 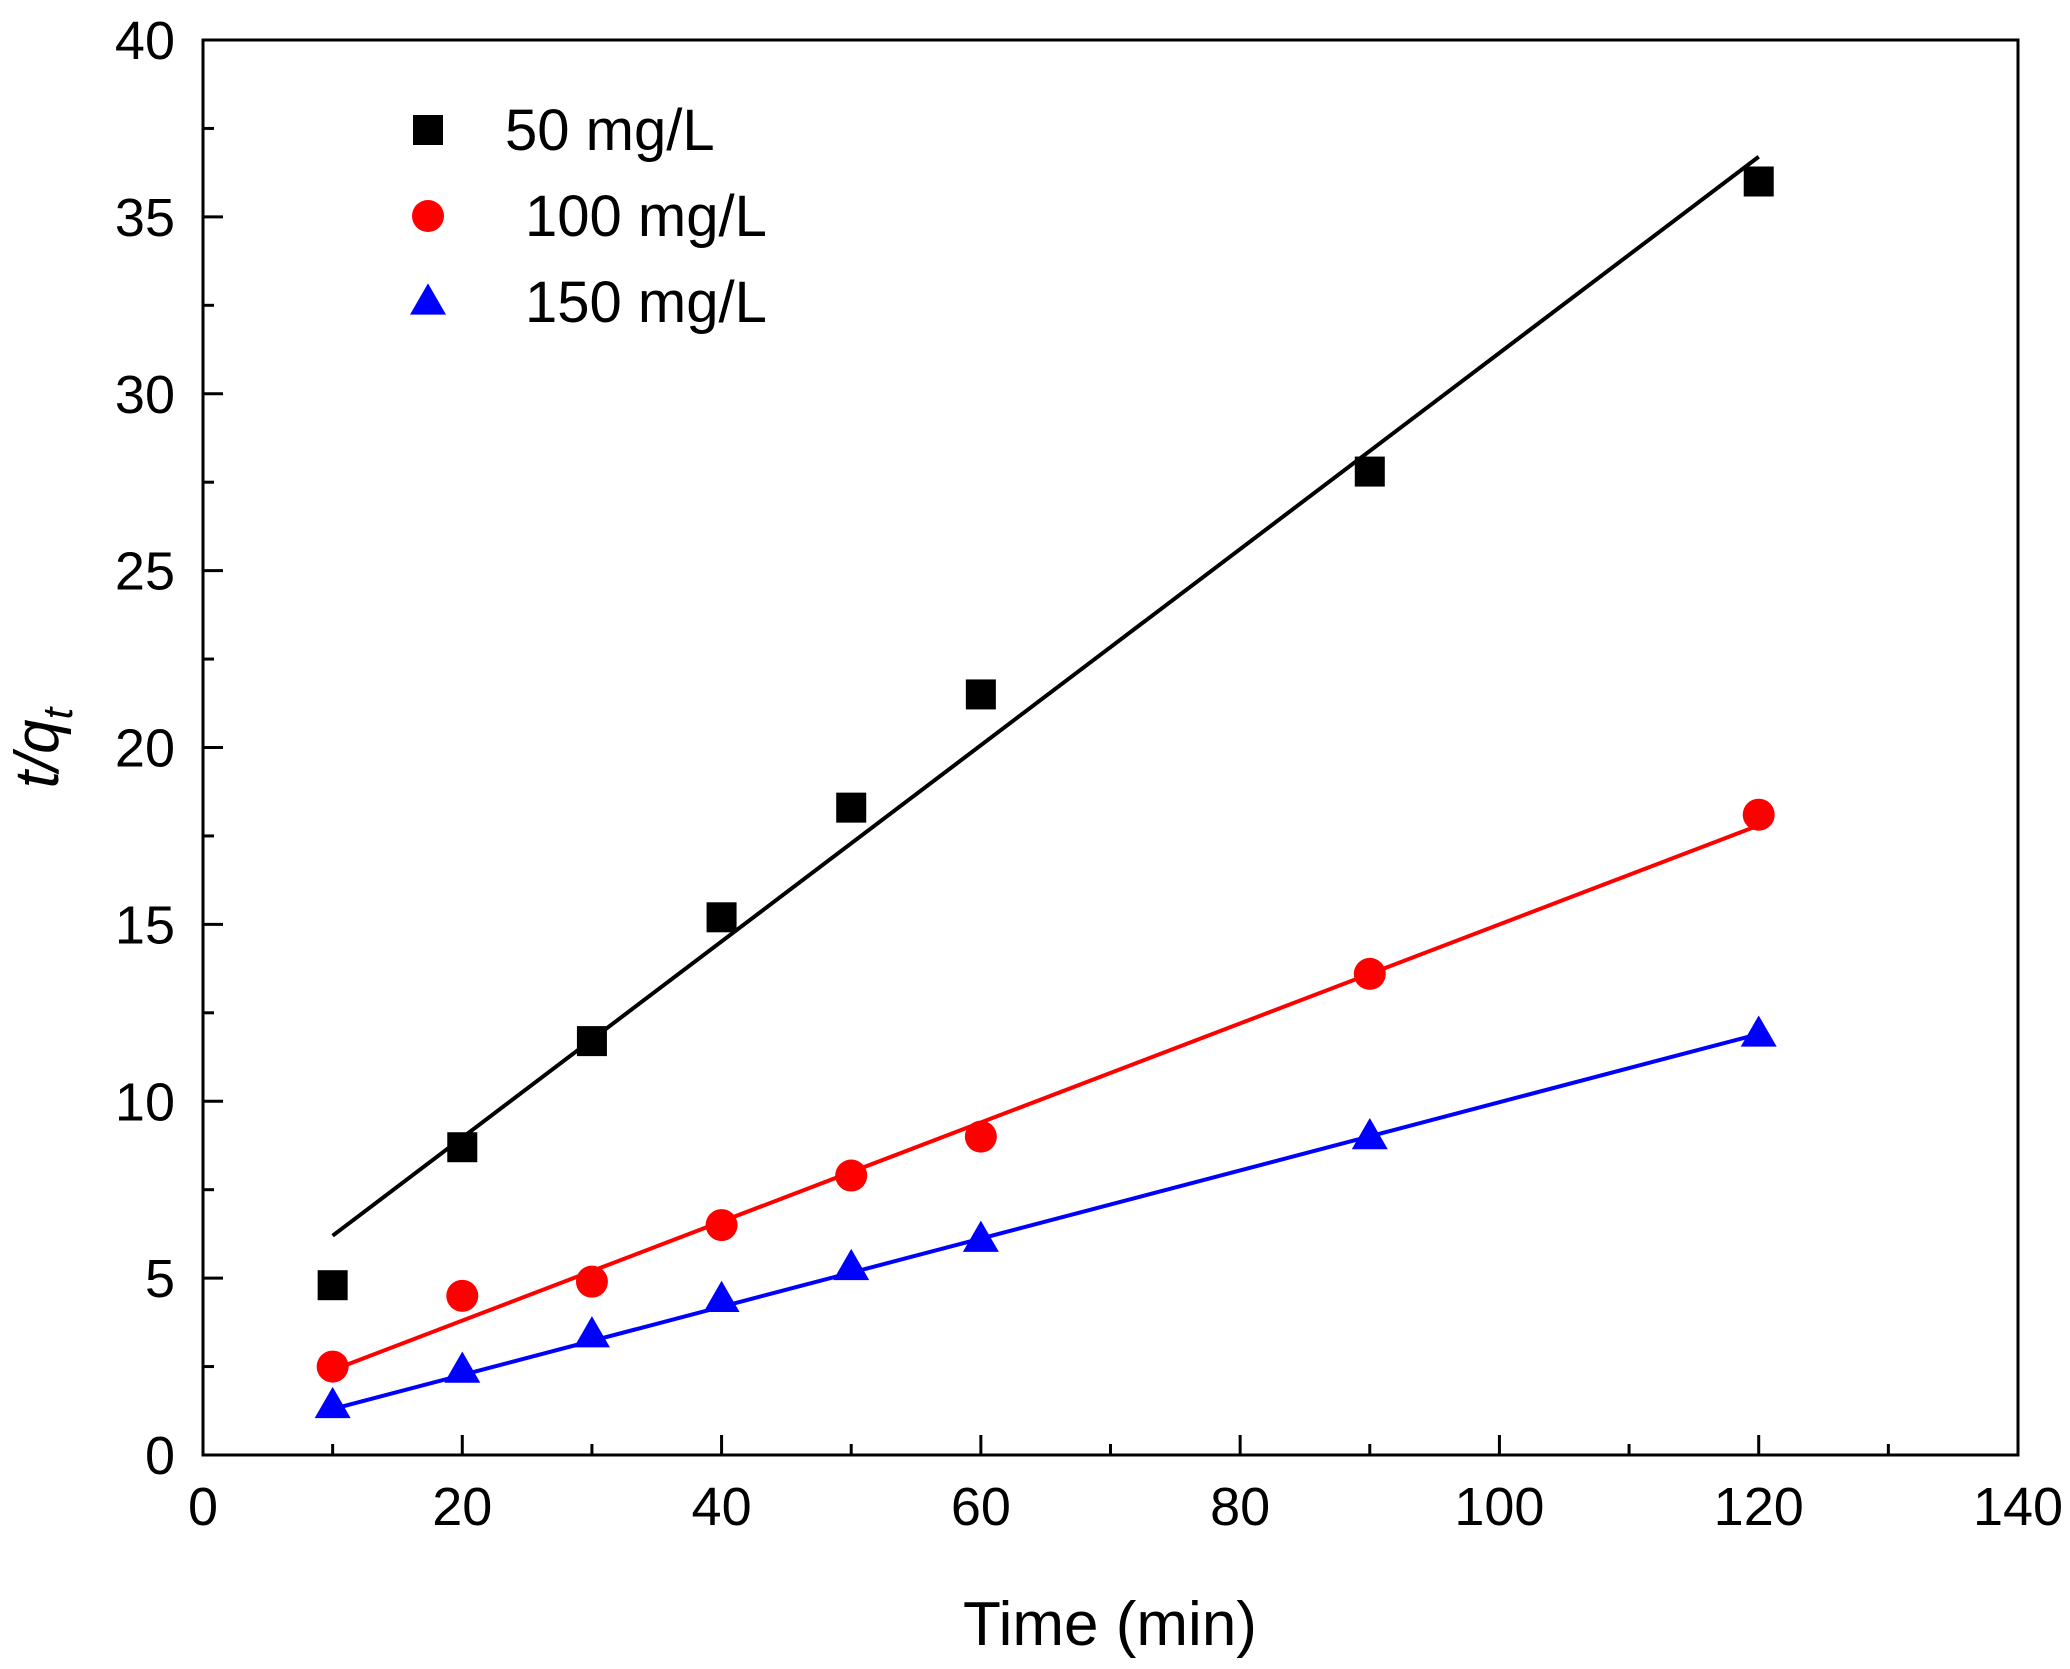 I want to click on x-axis-title: Time (min), so click(x=1110, y=1624).